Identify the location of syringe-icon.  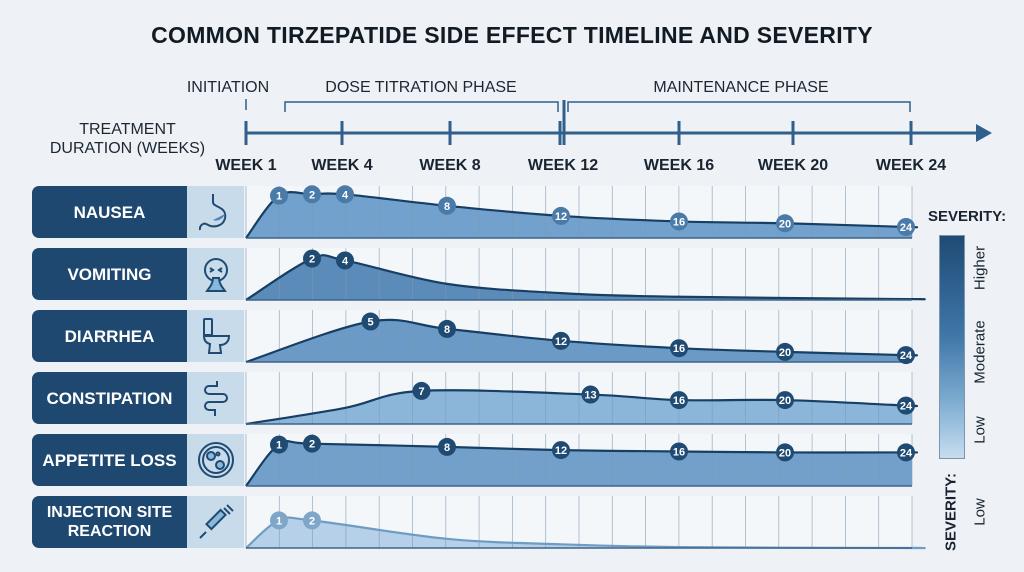
(215, 522).